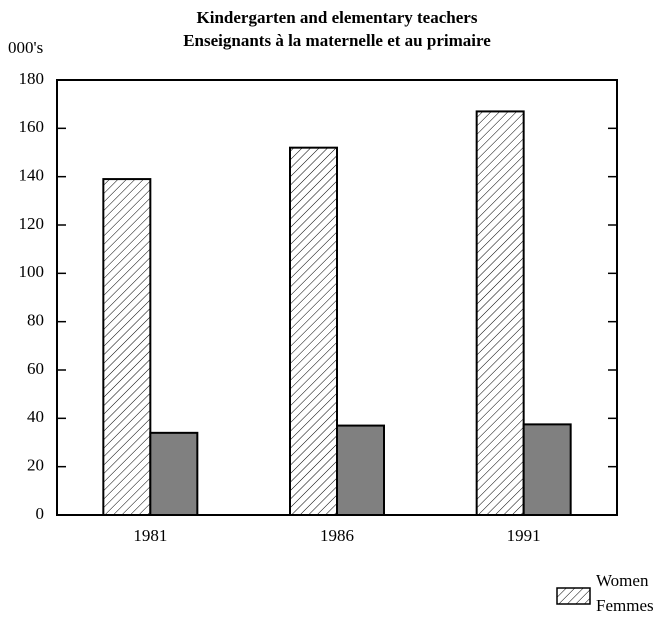 Image resolution: width=669 pixels, height=619 pixels. What do you see at coordinates (35, 416) in the screenshot?
I see `y-tick-label: 40` at bounding box center [35, 416].